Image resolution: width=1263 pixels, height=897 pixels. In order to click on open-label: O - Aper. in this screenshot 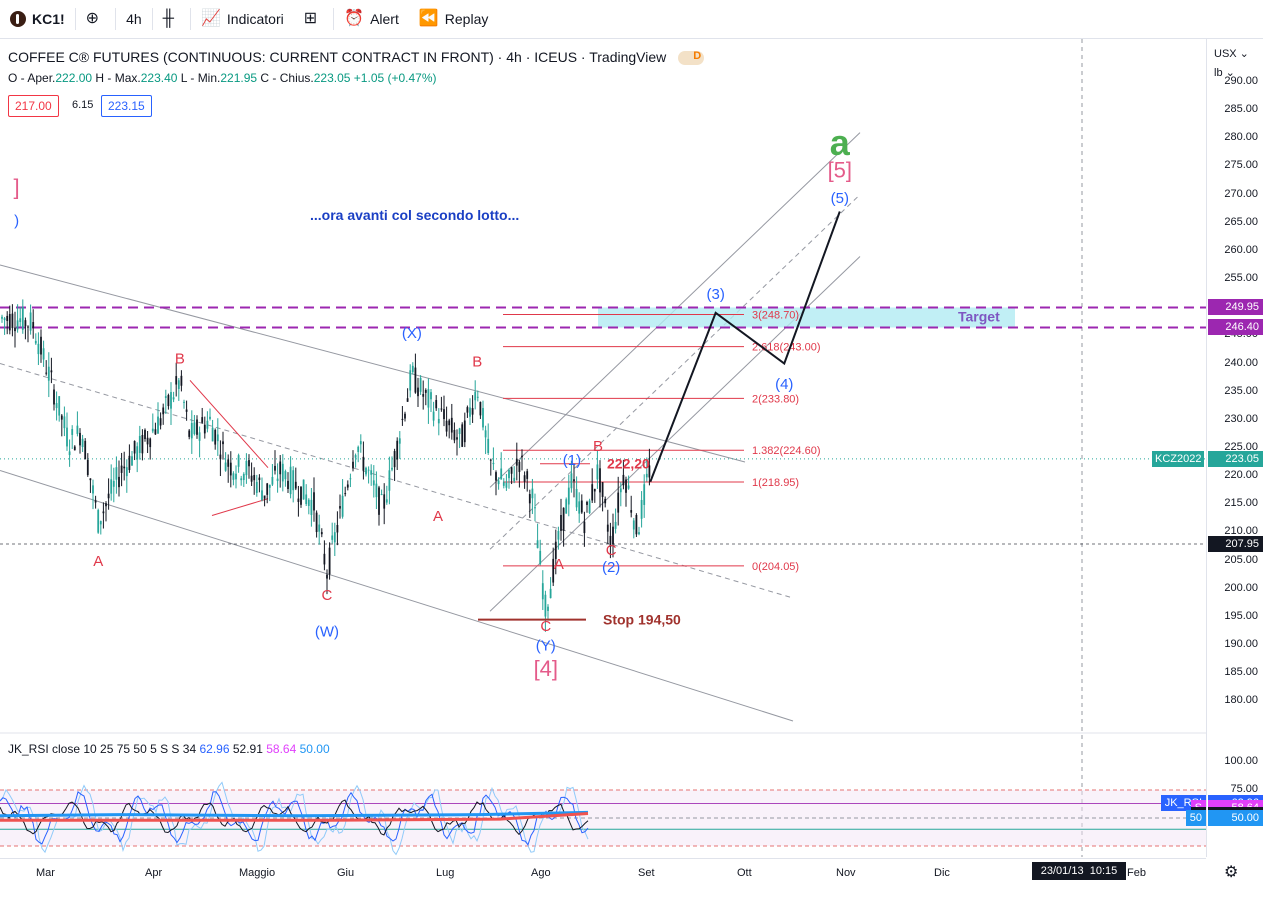, I will do `click(32, 78)`.